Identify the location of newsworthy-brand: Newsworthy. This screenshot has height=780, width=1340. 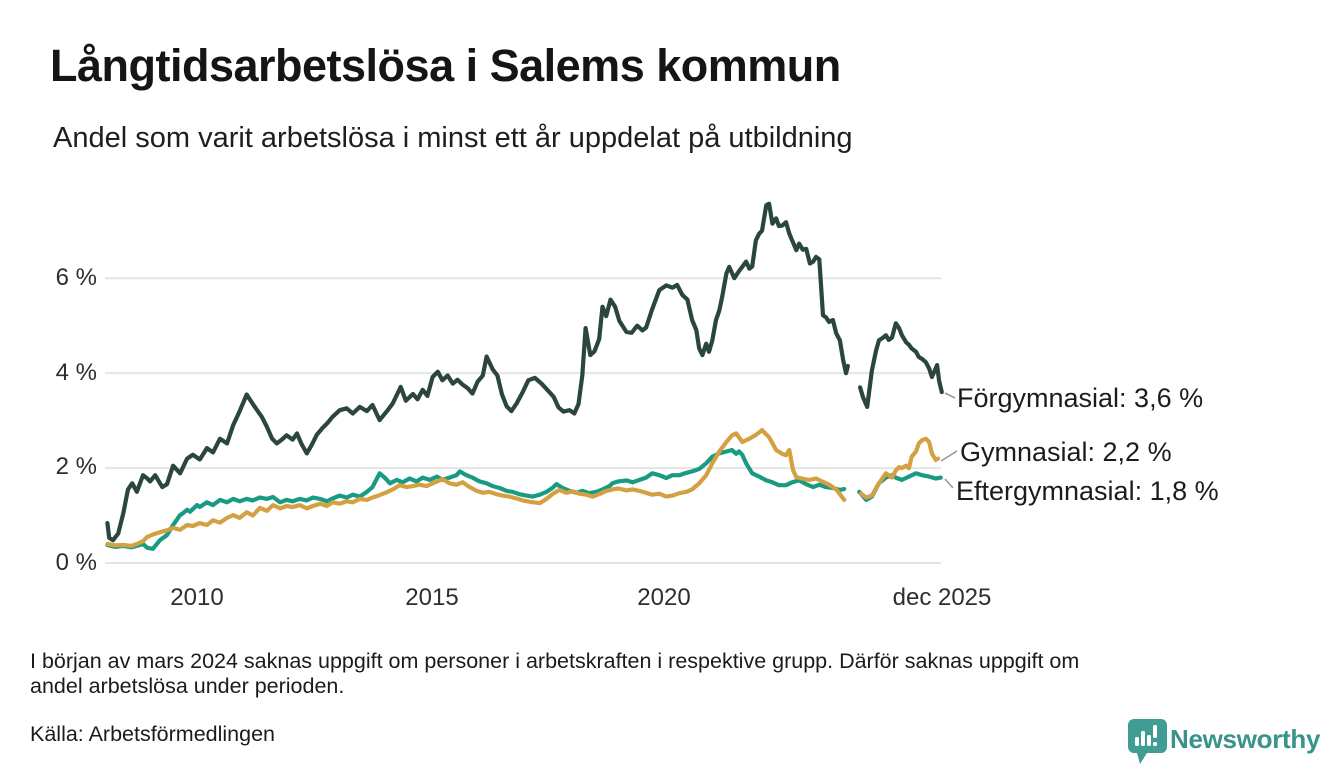
(1226, 741).